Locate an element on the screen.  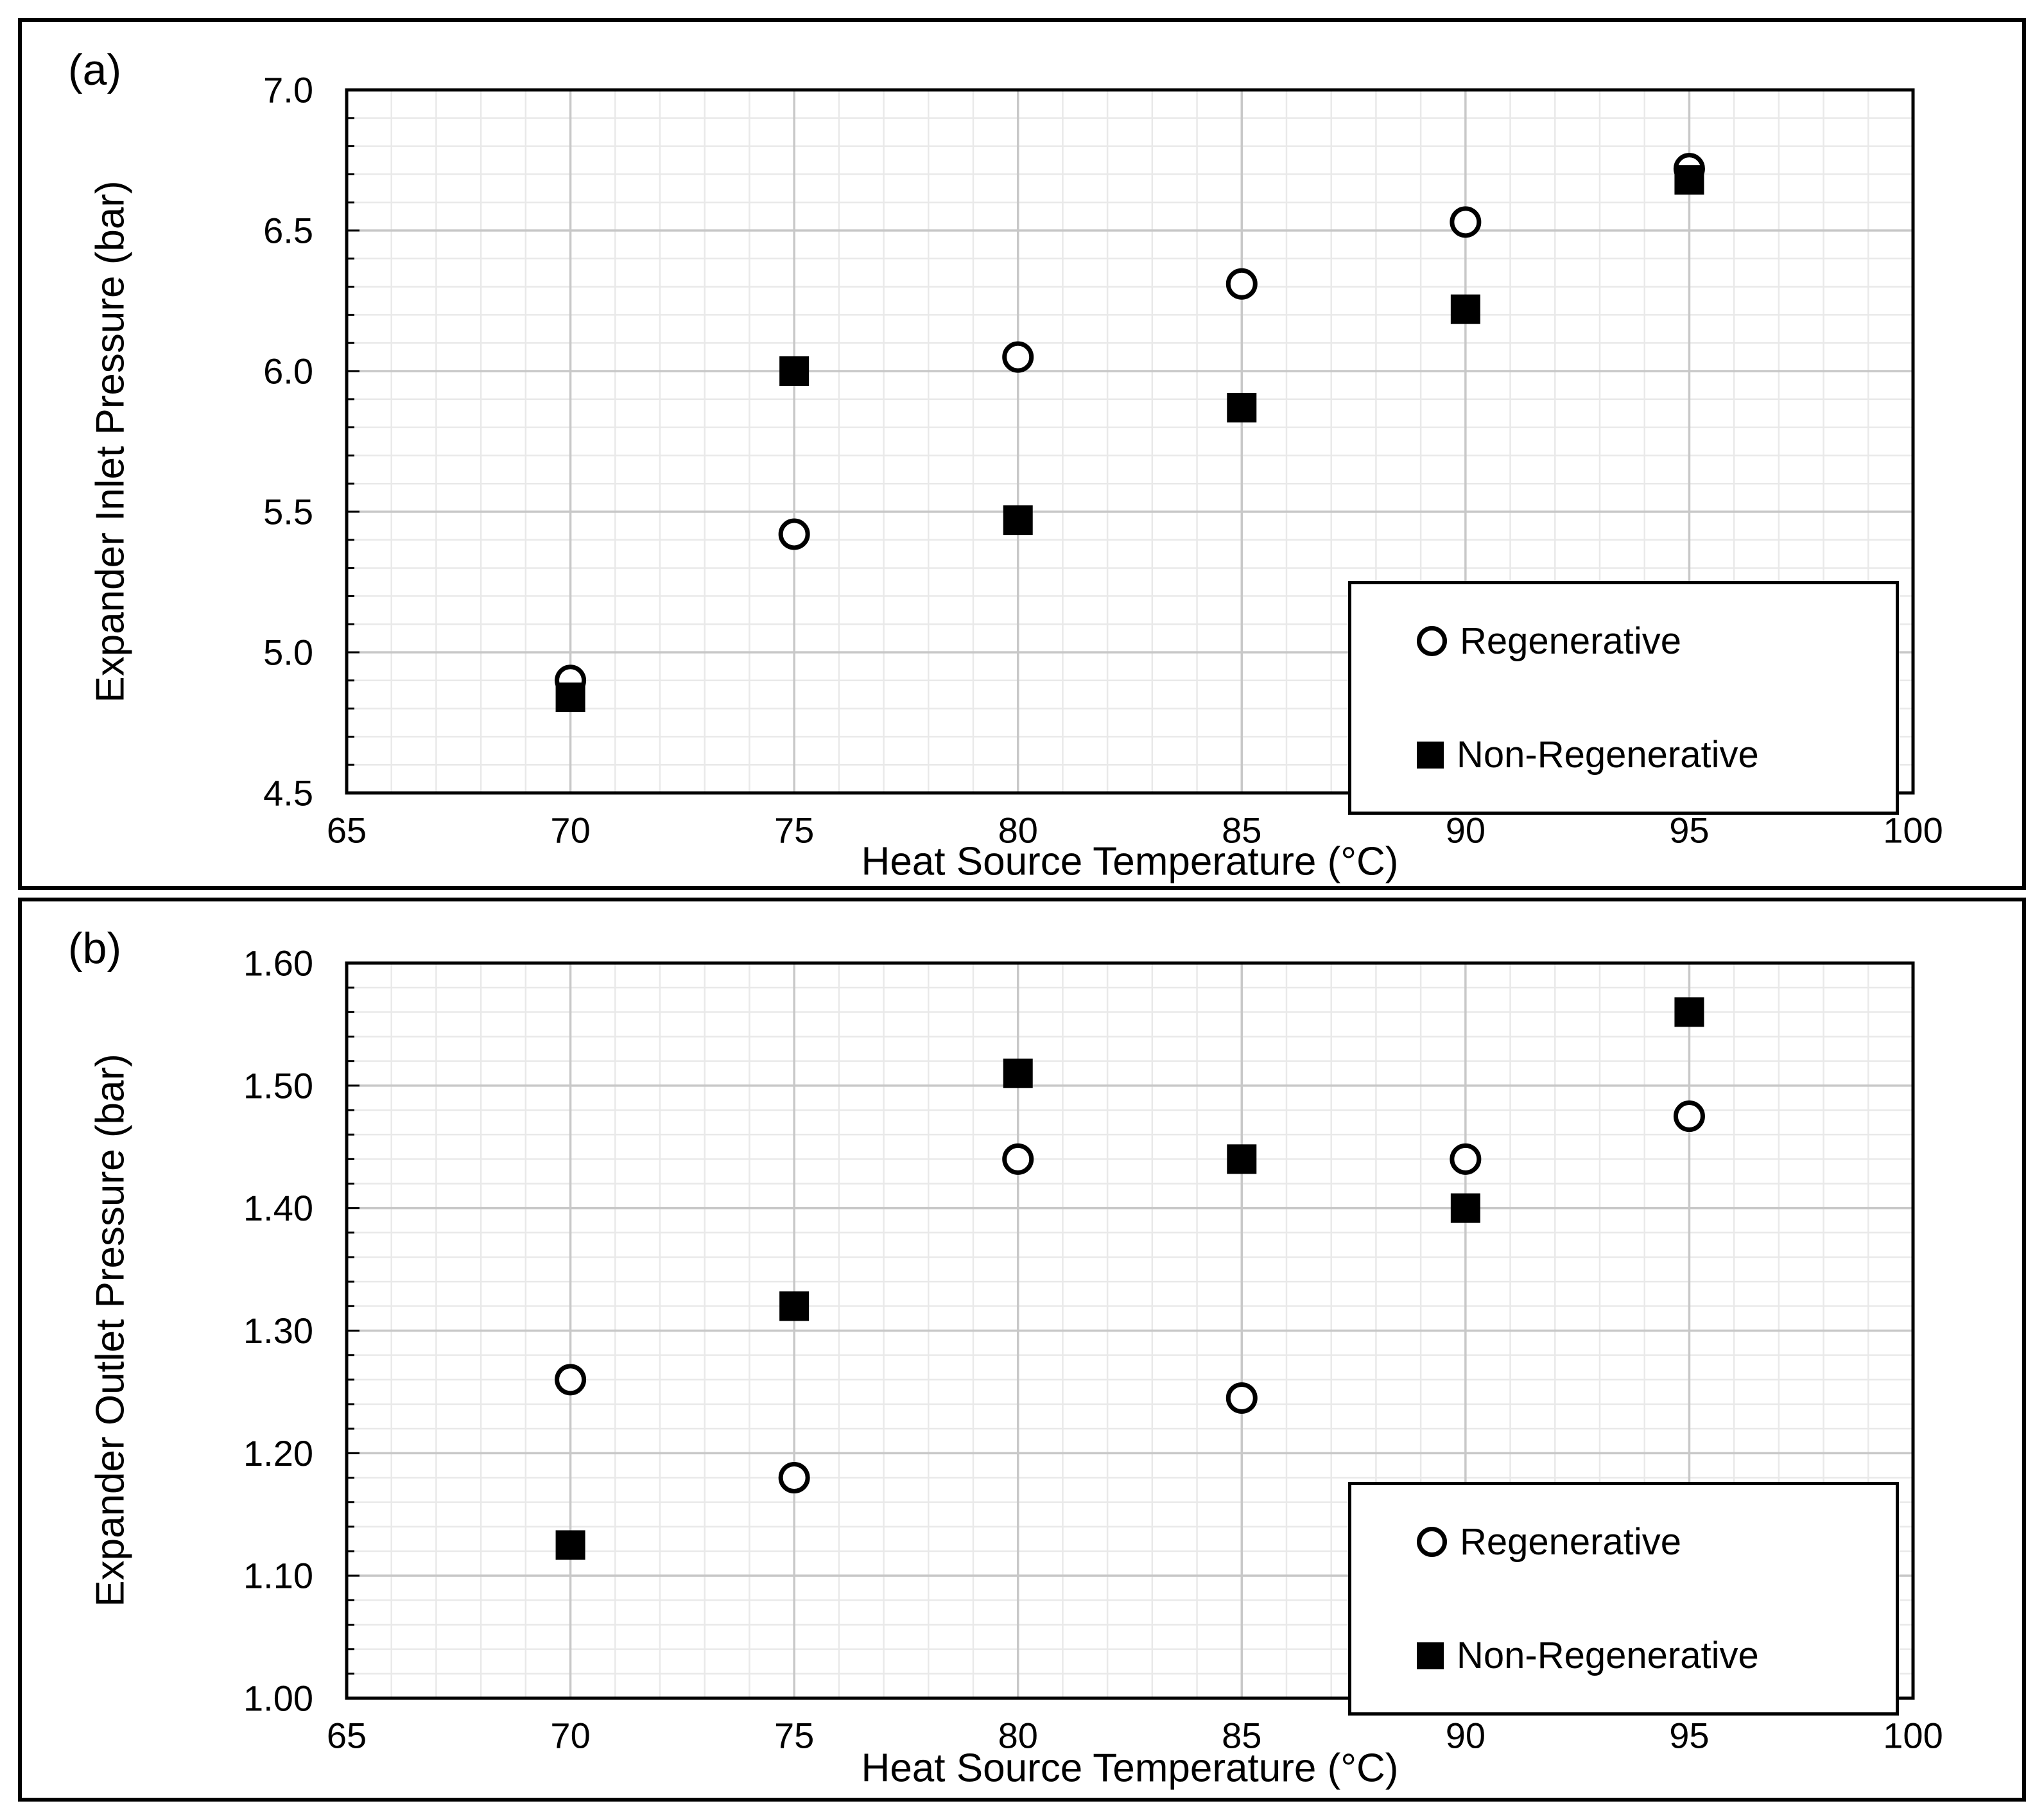
panel-a-label: (a) is located at coordinates (95, 70).